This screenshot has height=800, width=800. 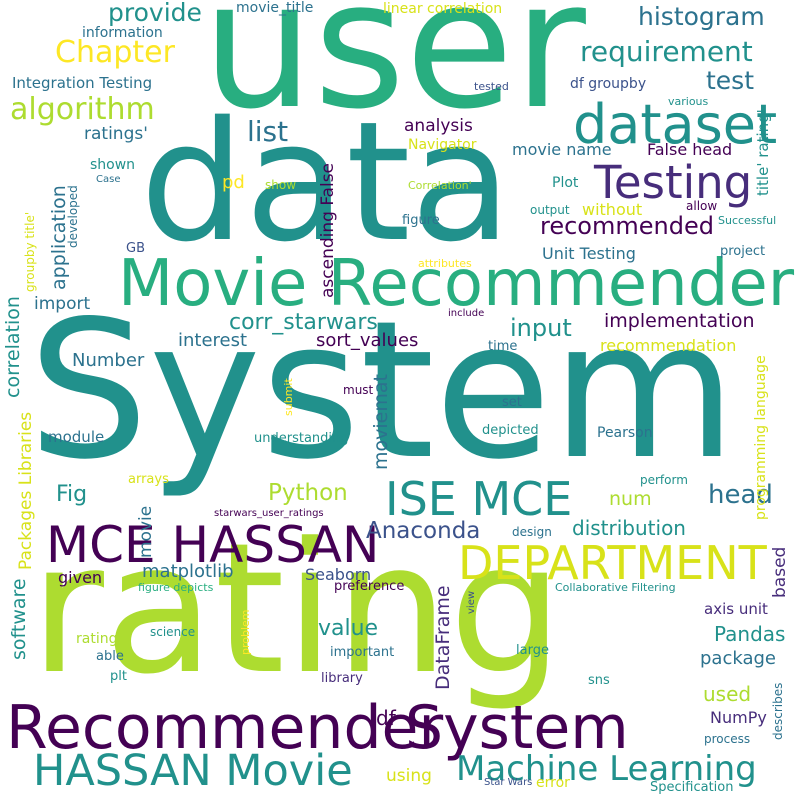 What do you see at coordinates (328, 230) in the screenshot?
I see `word-ascending-false: ascending False` at bounding box center [328, 230].